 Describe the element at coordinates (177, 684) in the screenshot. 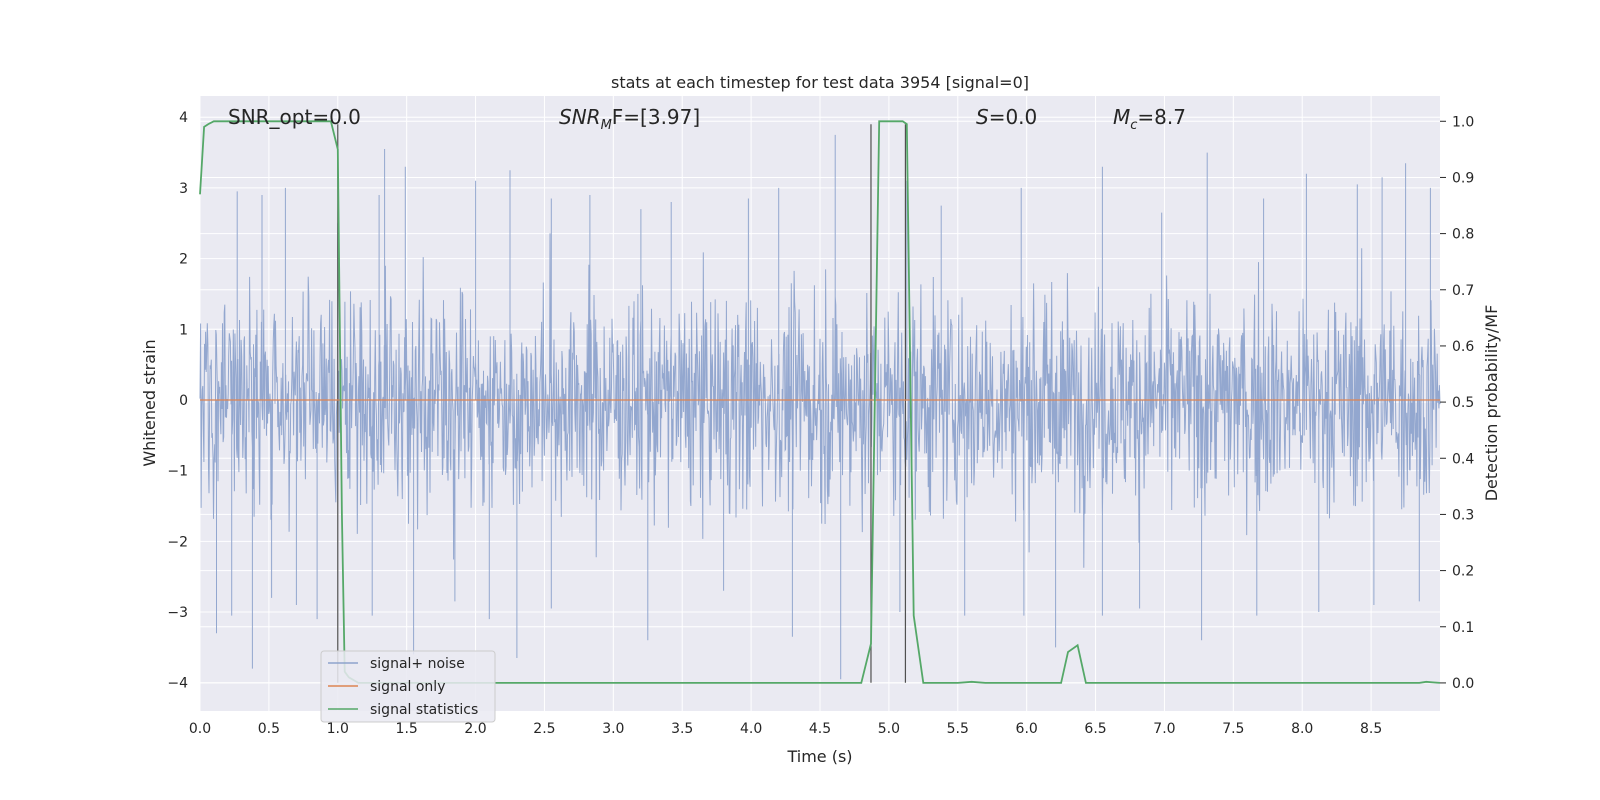

I see `y-tick-label: −4` at that location.